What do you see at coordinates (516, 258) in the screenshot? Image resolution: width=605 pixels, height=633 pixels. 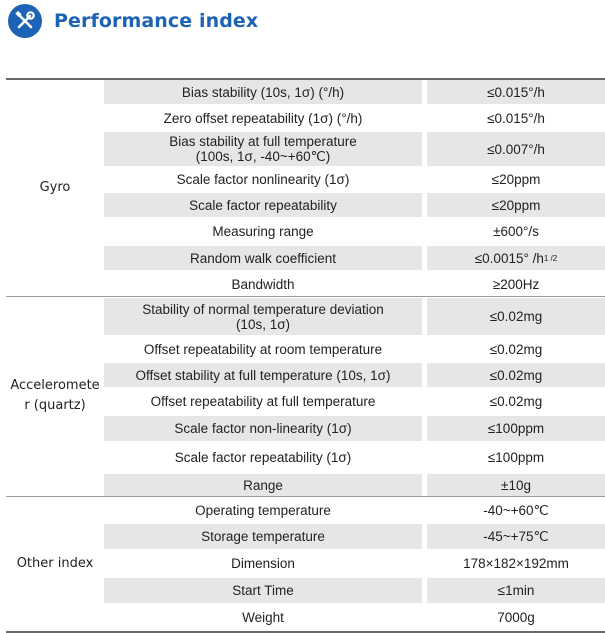 I see `value-cell: ≤0.0015° /h 1 /2` at bounding box center [516, 258].